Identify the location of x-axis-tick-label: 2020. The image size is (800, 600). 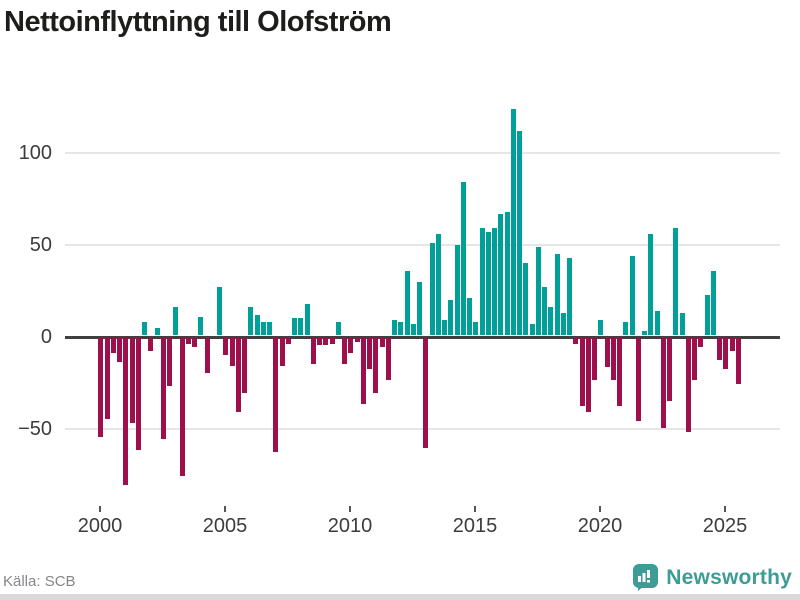
(600, 526).